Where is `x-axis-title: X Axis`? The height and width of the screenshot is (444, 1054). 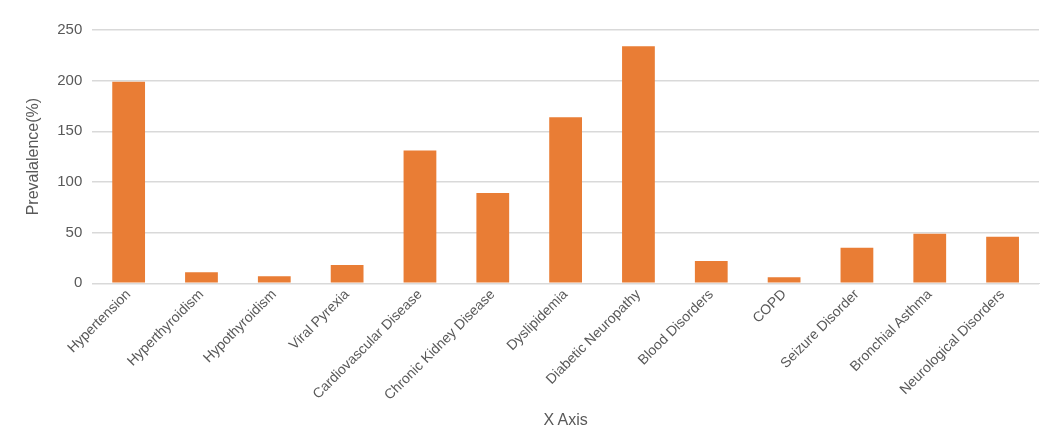
x-axis-title: X Axis is located at coordinates (565, 419).